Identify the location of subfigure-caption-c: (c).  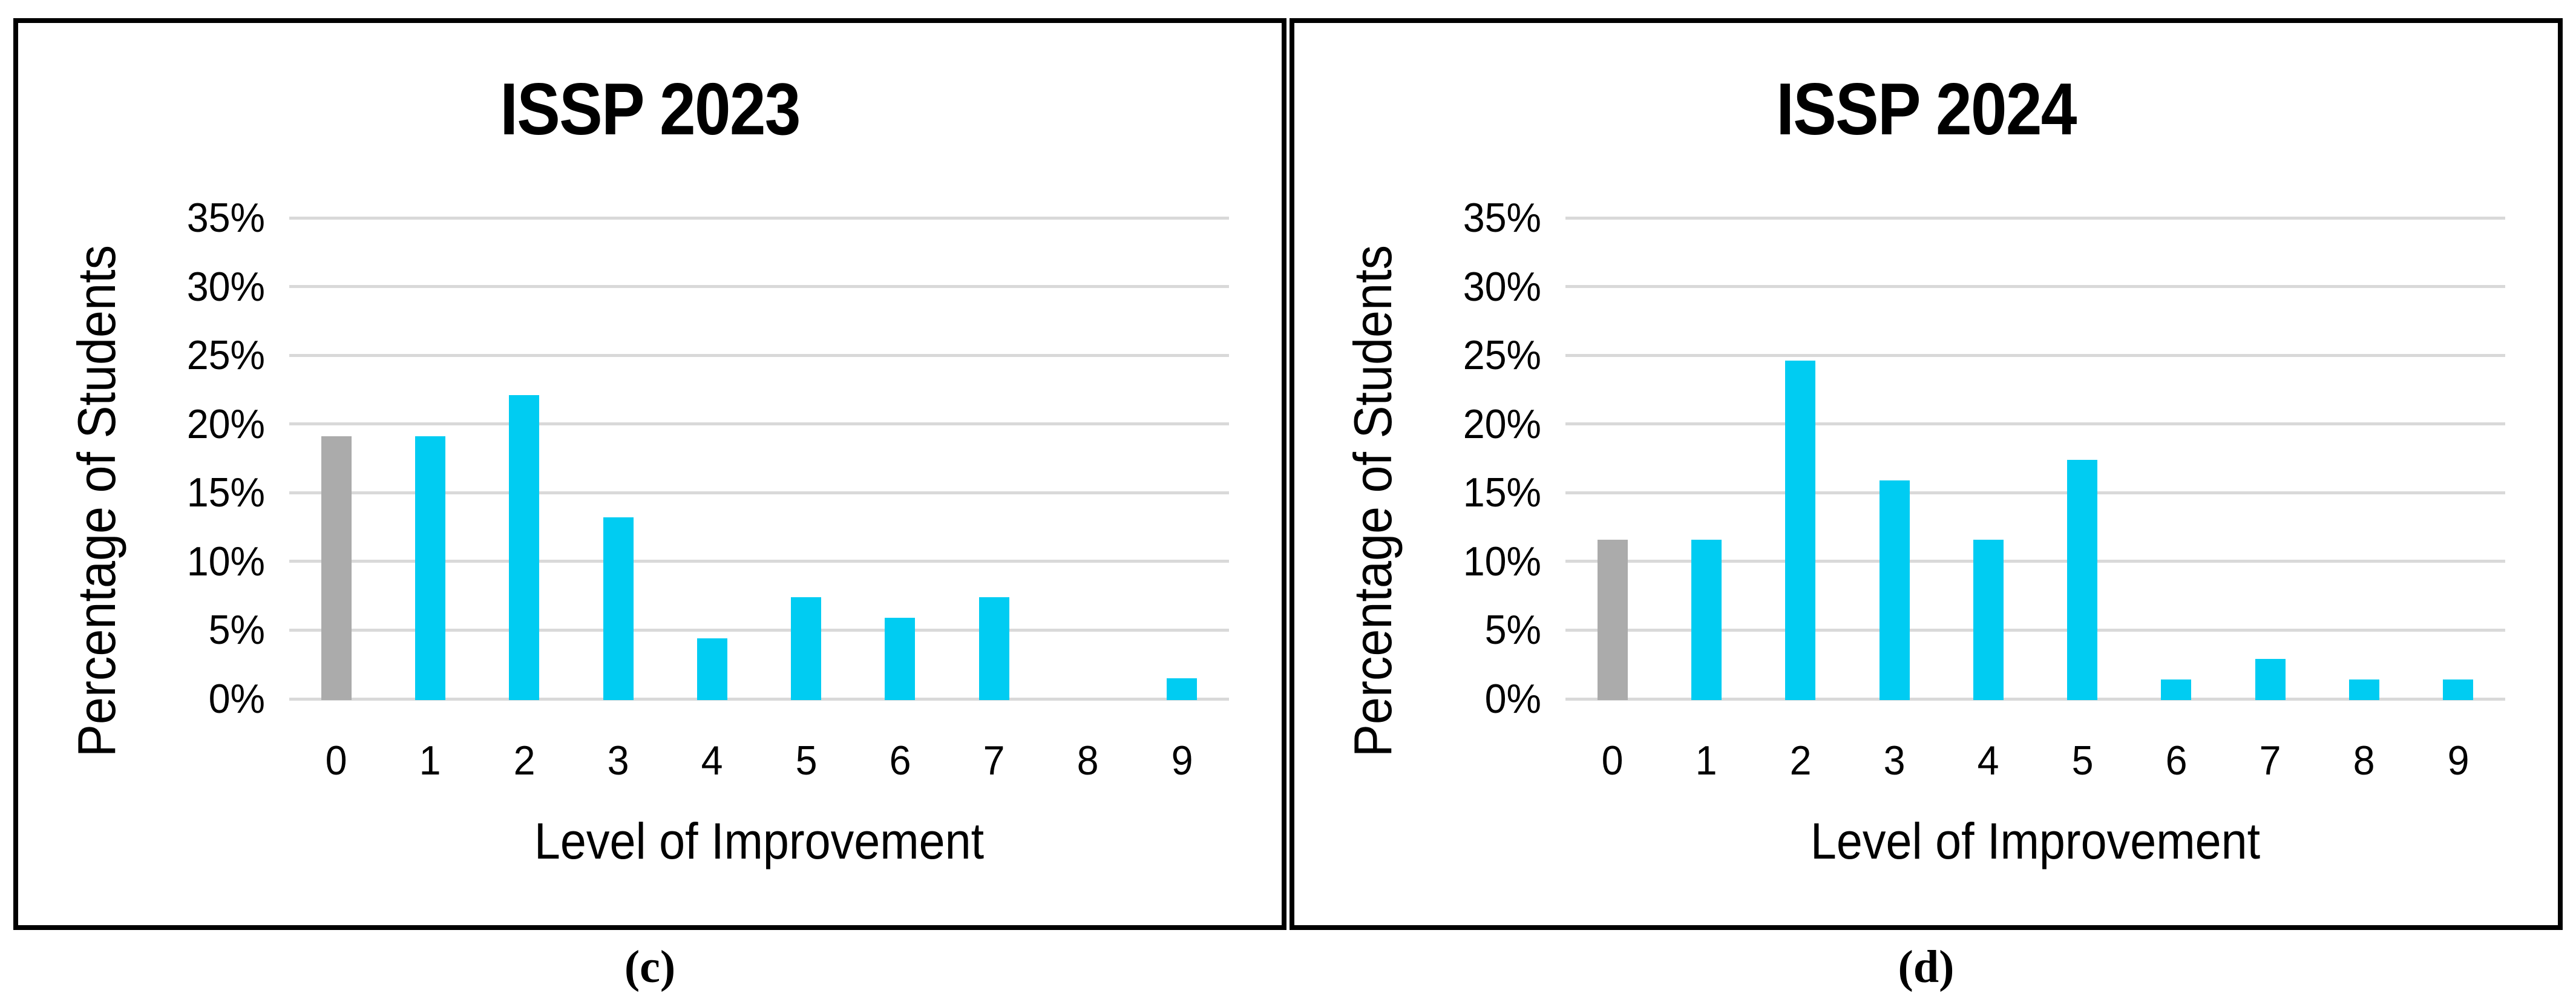
(650, 966).